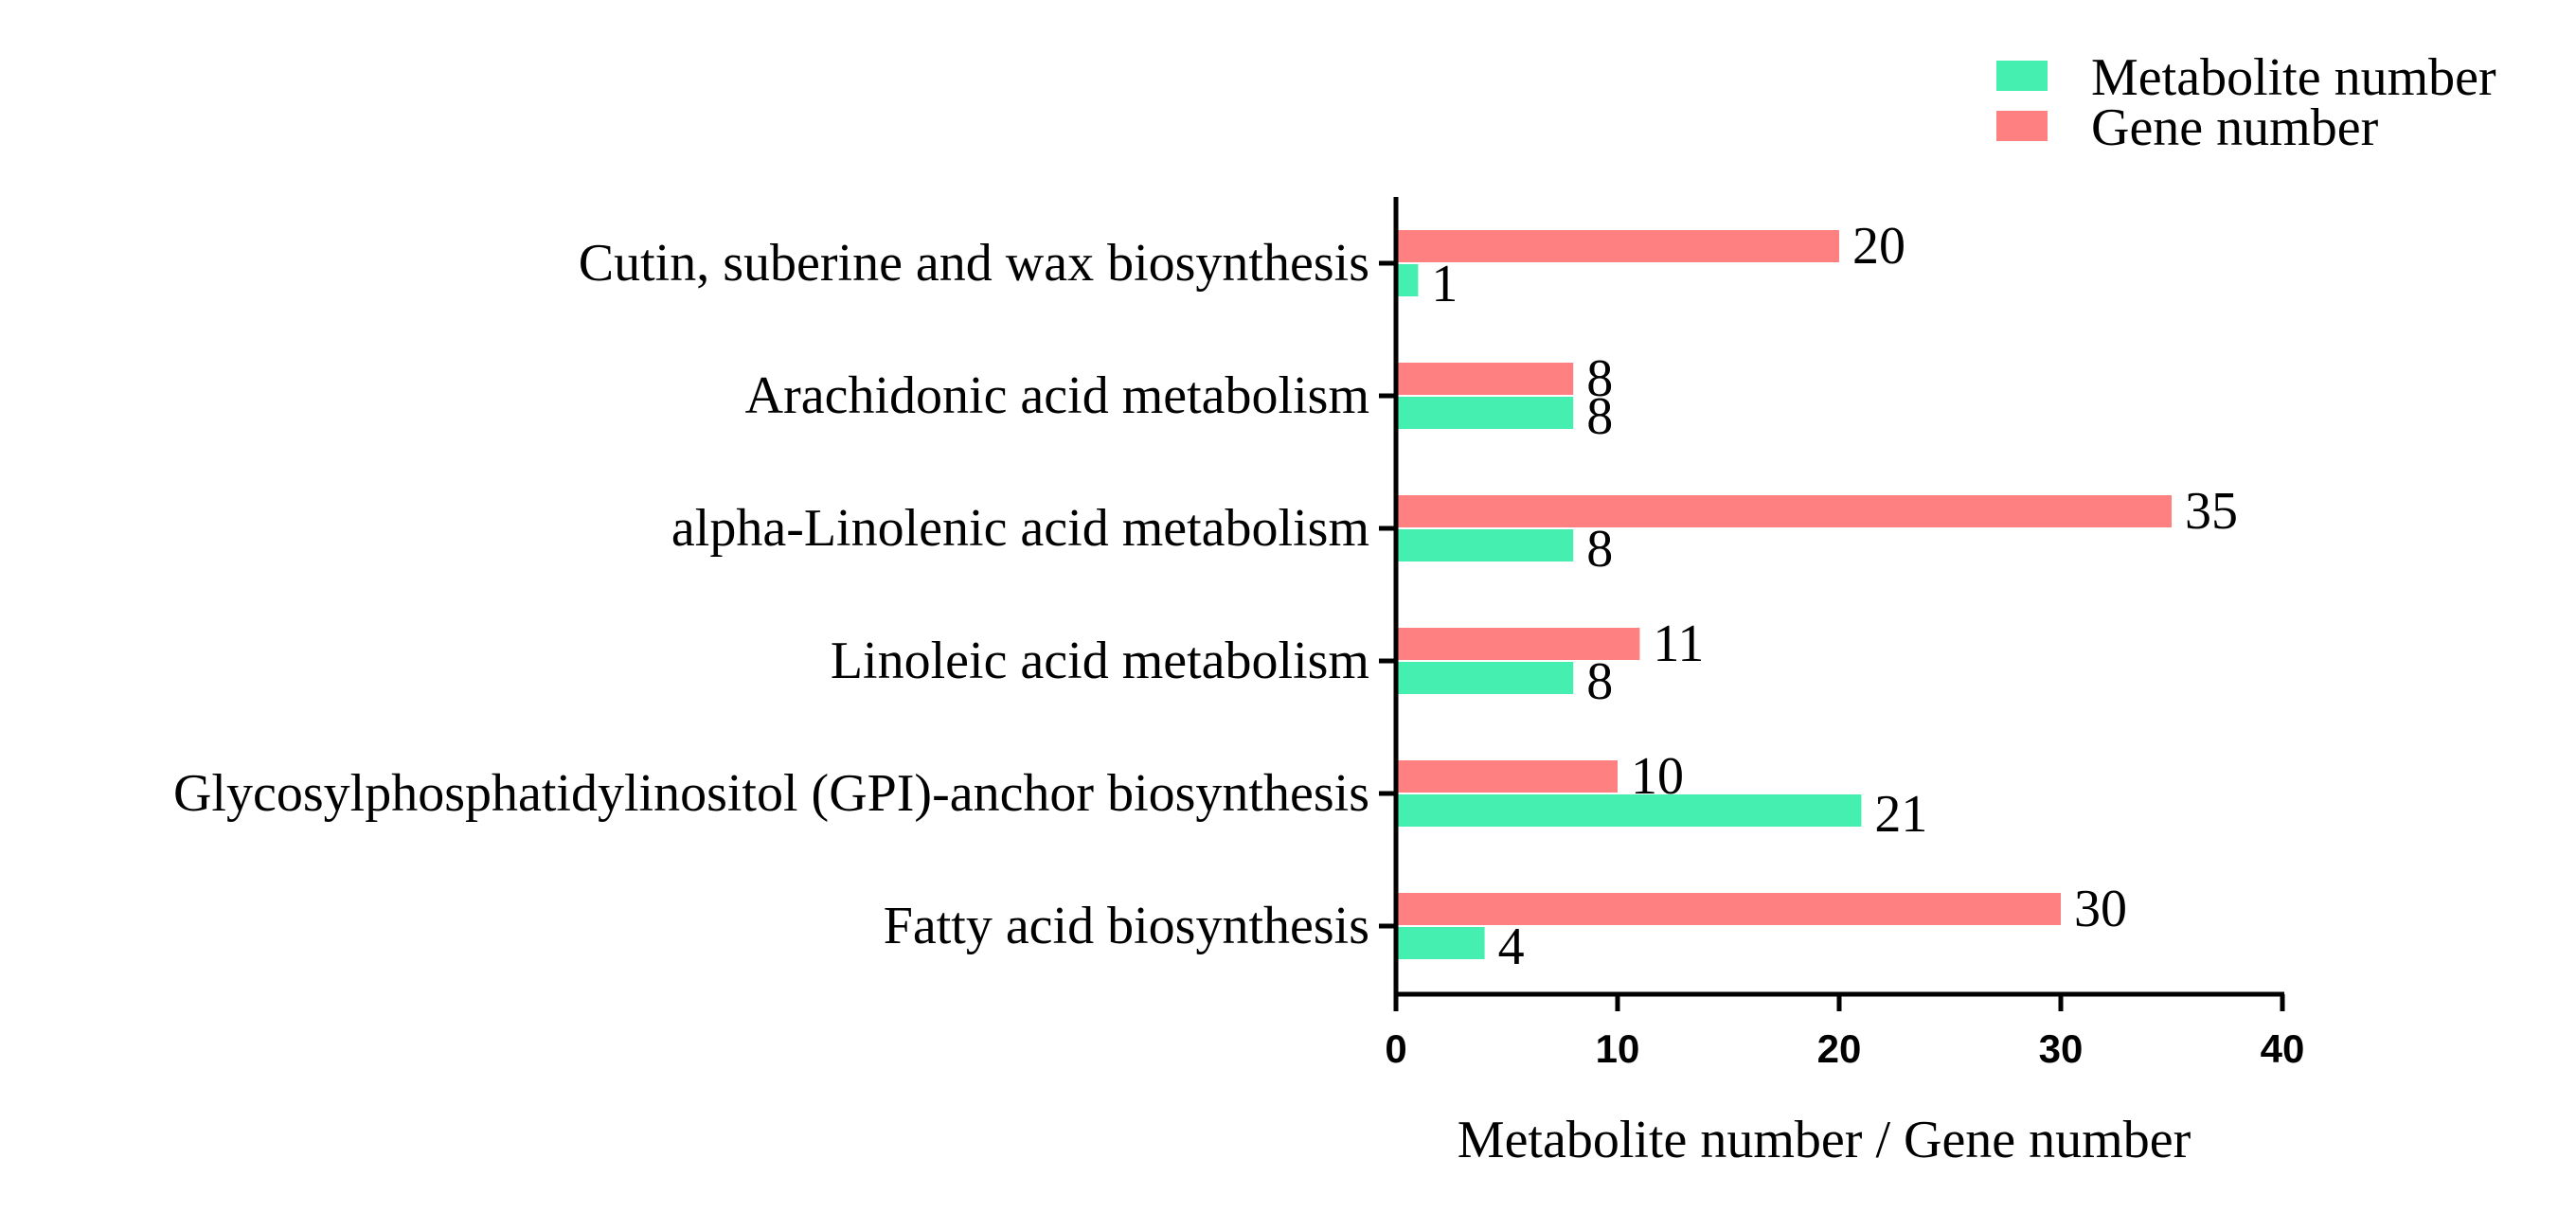 This screenshot has width=2576, height=1212. Describe the element at coordinates (1395, 1048) in the screenshot. I see `x-tick-label: 0` at that location.